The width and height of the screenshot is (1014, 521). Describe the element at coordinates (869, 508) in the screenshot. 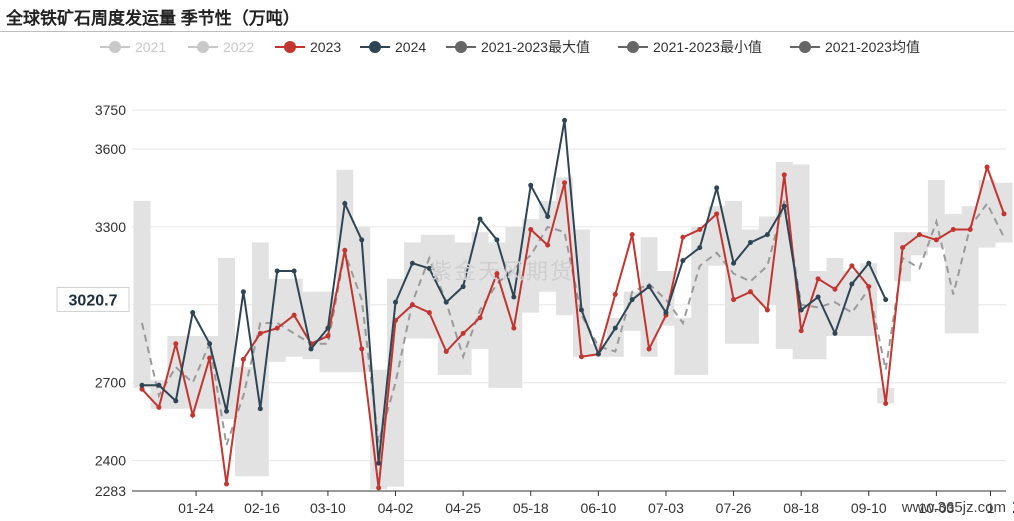

I see `x-tick-label: 09-10` at that location.